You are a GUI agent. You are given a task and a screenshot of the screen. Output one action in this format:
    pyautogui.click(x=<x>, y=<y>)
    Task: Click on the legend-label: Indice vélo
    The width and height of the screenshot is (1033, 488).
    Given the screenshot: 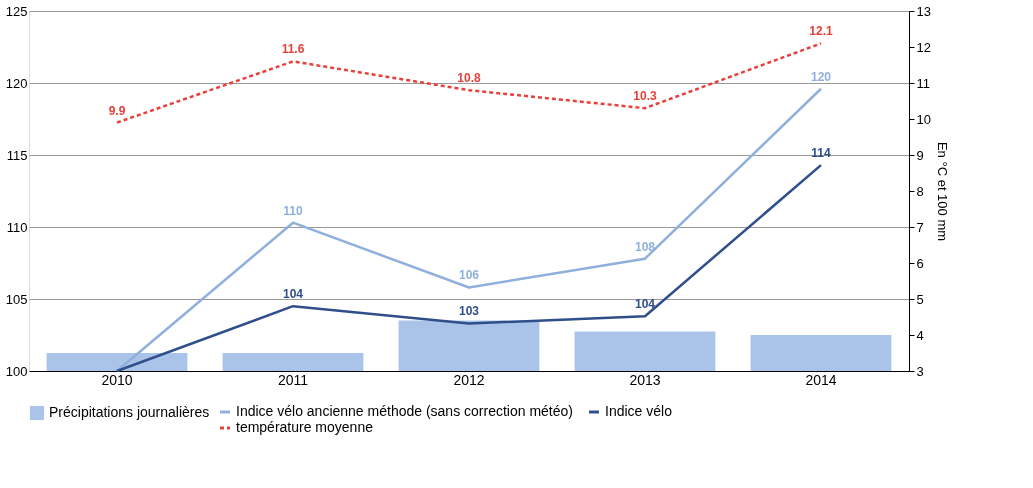 What is the action you would take?
    pyautogui.click(x=639, y=411)
    